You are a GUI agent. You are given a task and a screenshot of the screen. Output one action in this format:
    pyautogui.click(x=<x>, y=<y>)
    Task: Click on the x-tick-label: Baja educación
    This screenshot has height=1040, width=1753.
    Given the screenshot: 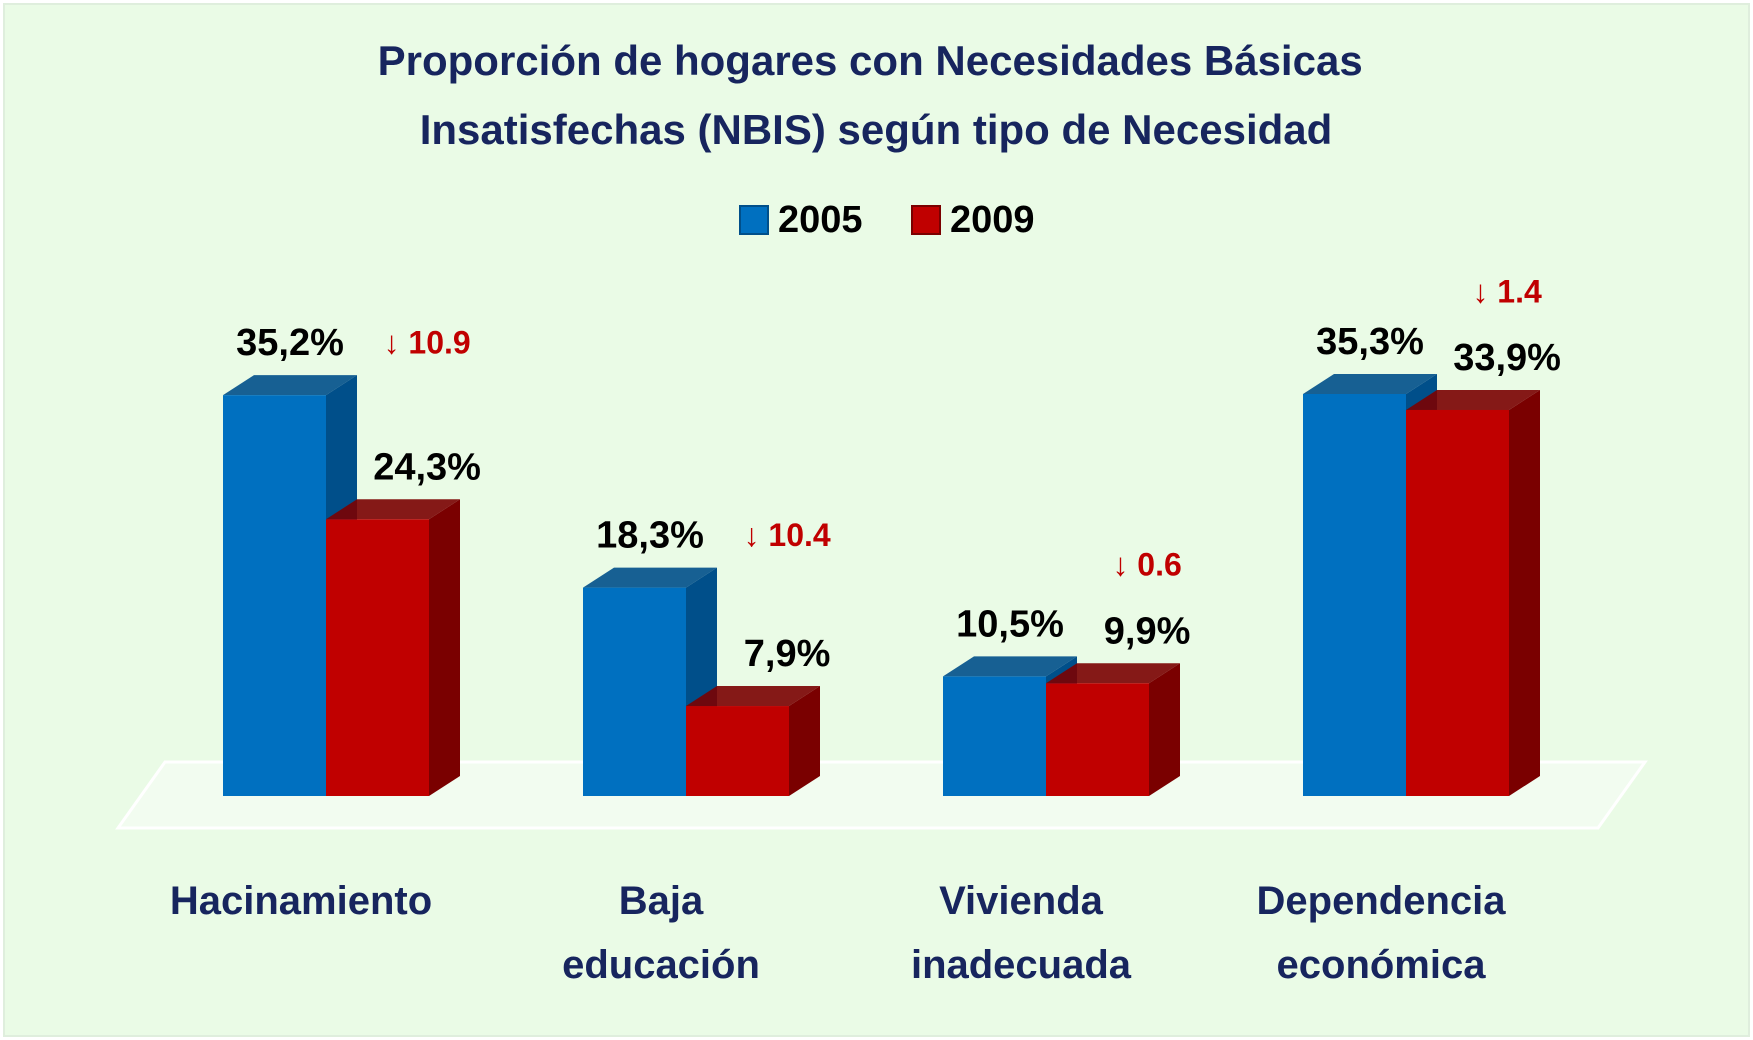 What is the action you would take?
    pyautogui.click(x=661, y=933)
    